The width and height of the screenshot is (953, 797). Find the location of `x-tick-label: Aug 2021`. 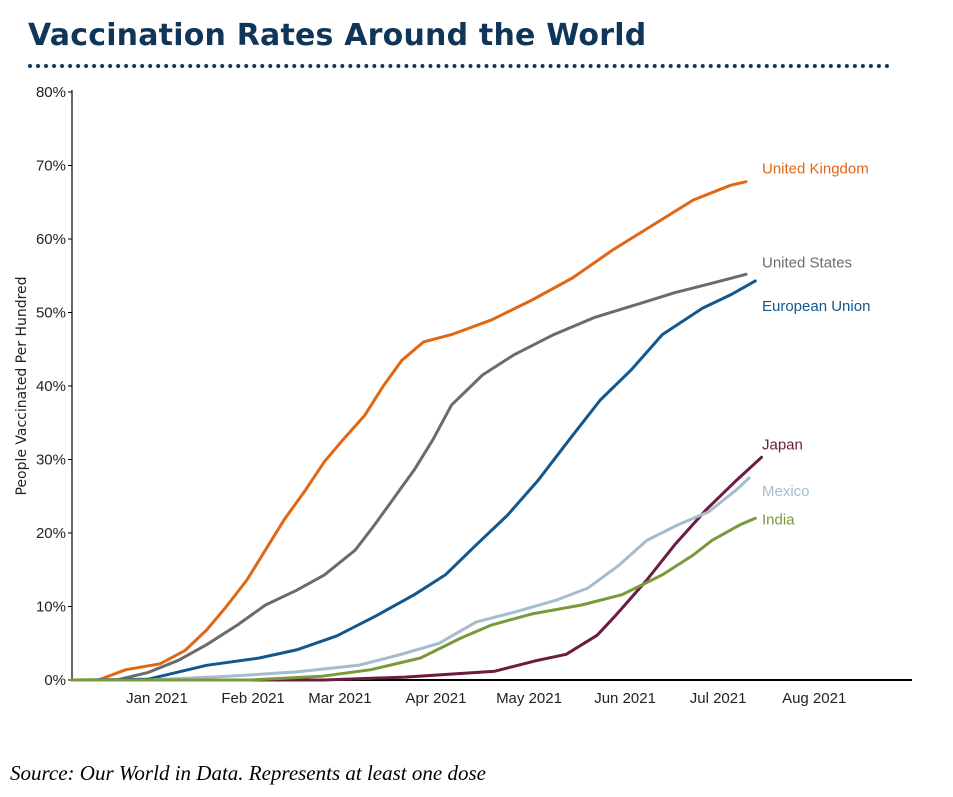

x-tick-label: Aug 2021 is located at coordinates (814, 698).